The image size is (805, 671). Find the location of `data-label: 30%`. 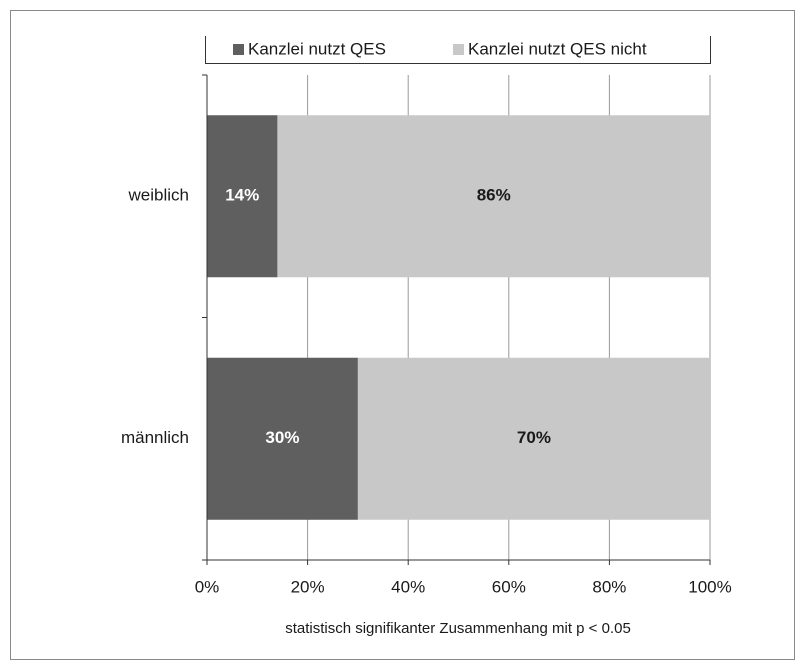

data-label: 30% is located at coordinates (282, 437).